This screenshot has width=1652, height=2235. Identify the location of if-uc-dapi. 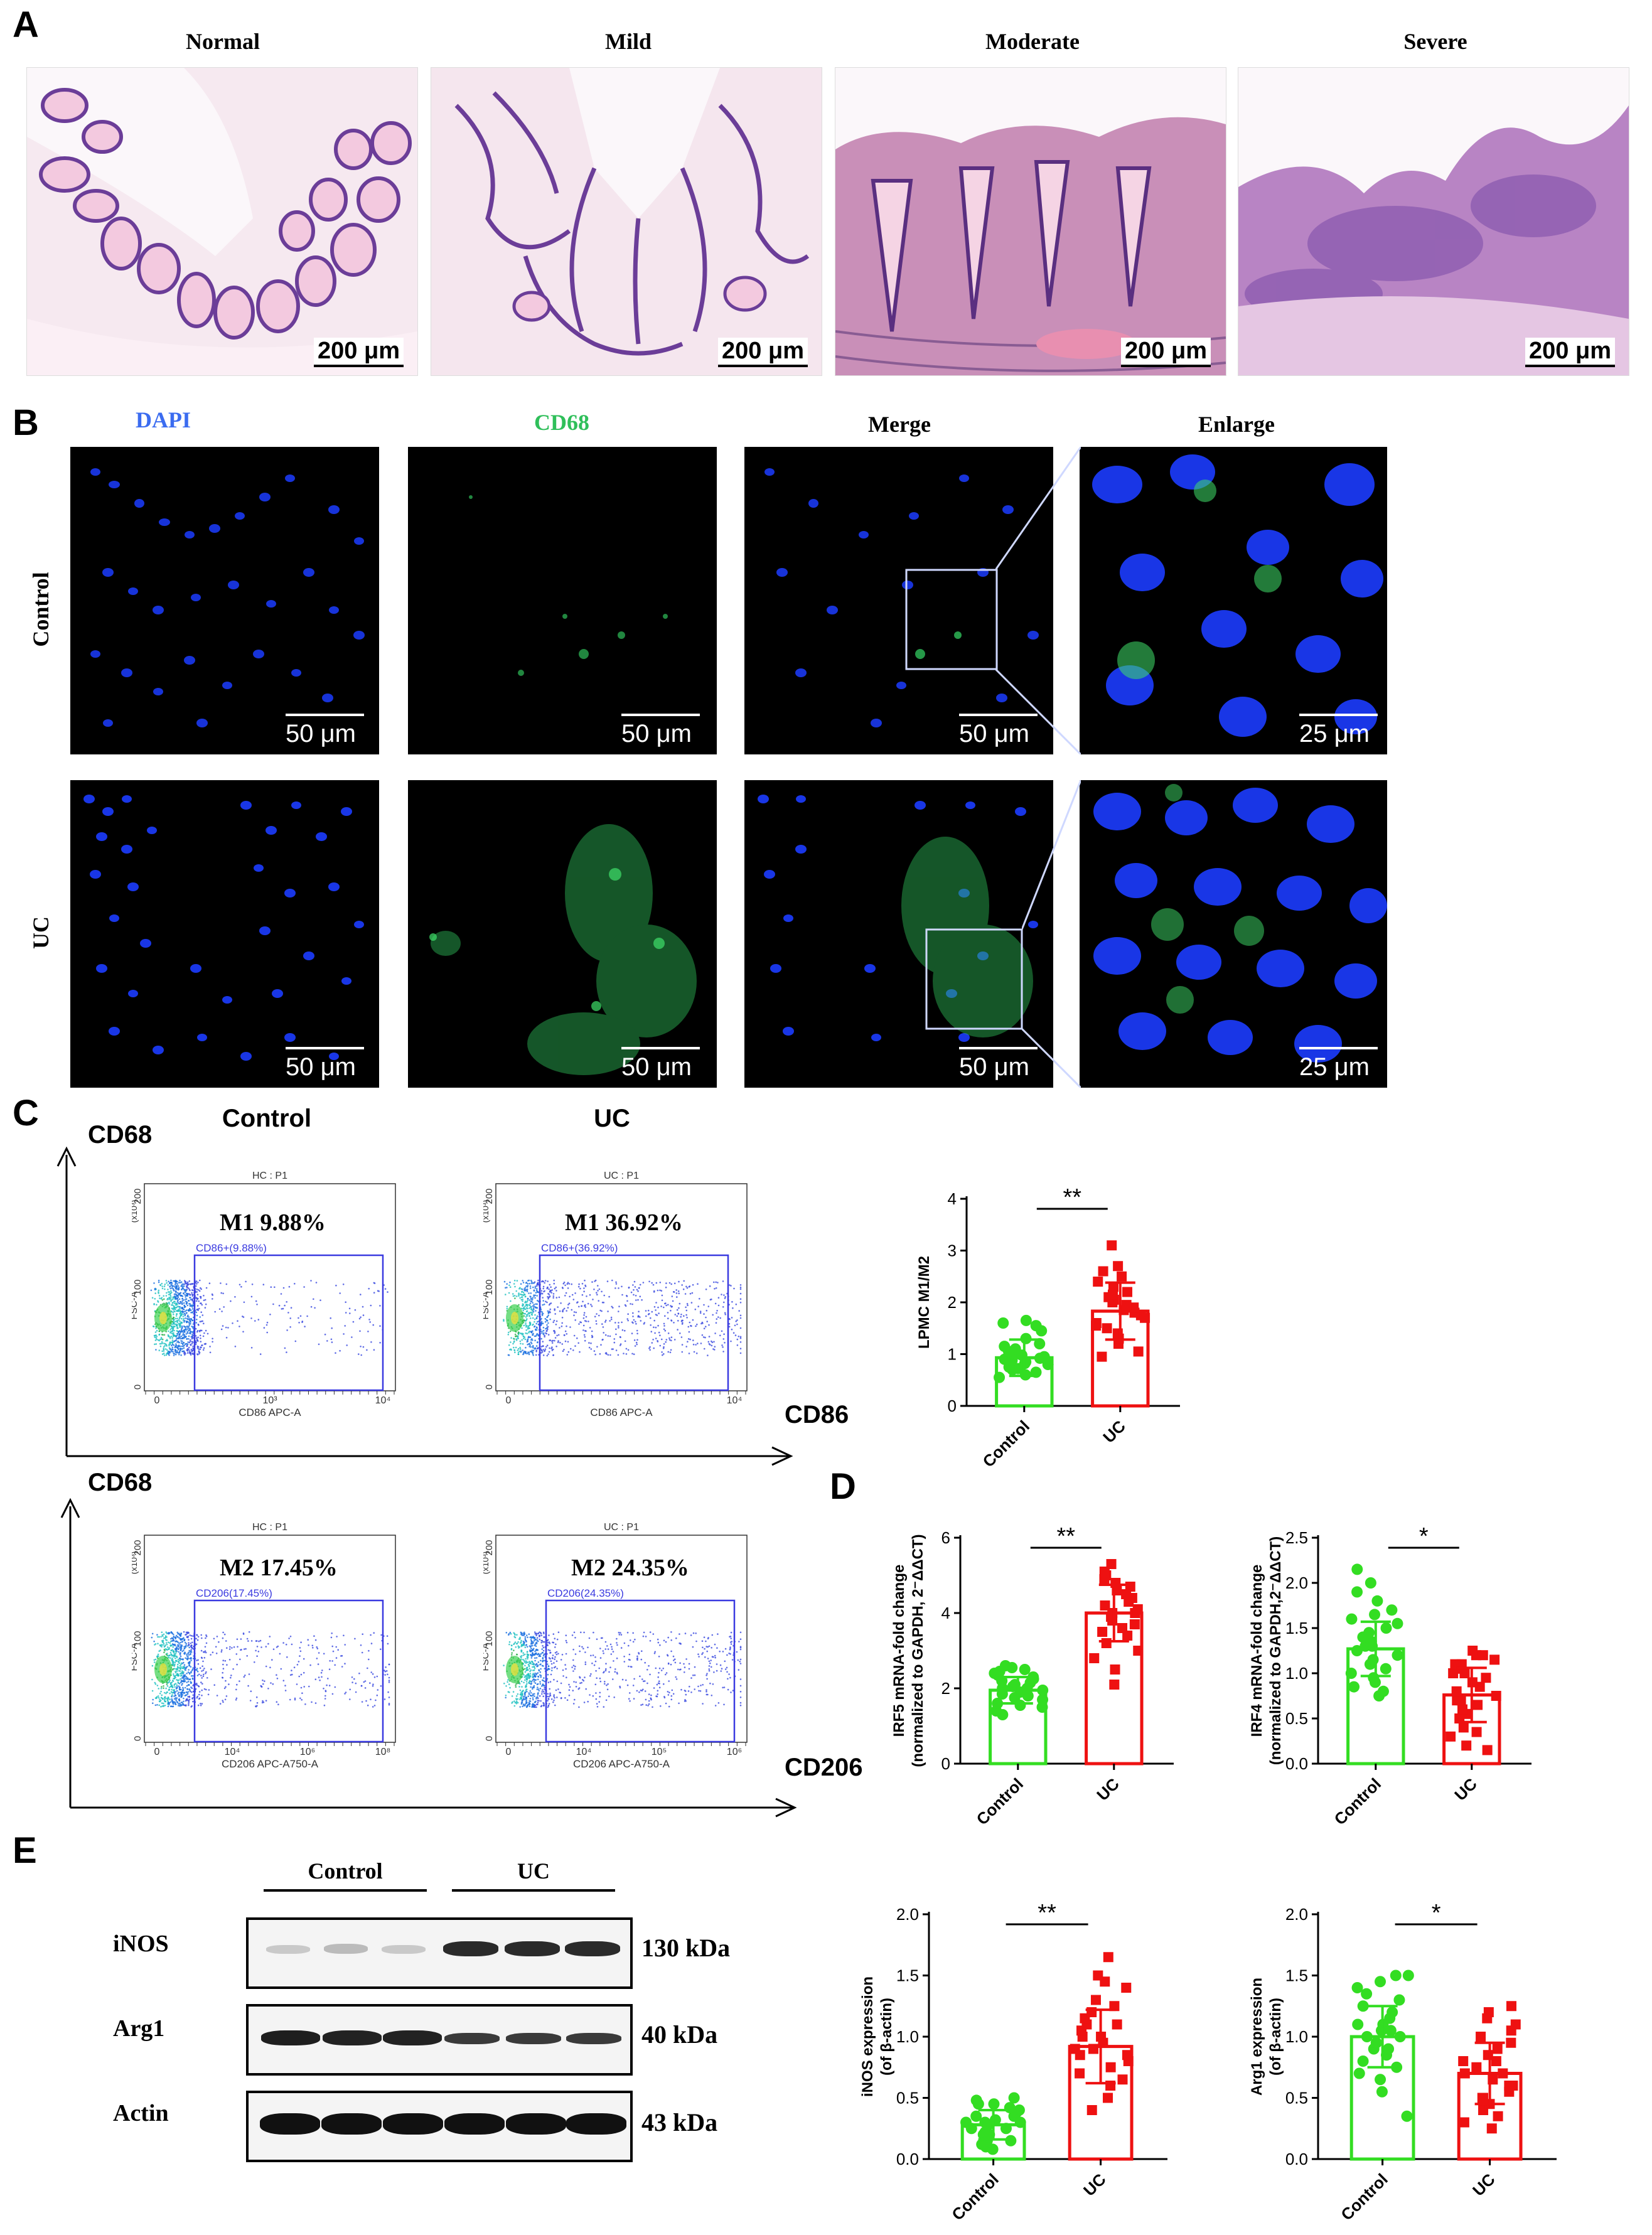
(224, 934).